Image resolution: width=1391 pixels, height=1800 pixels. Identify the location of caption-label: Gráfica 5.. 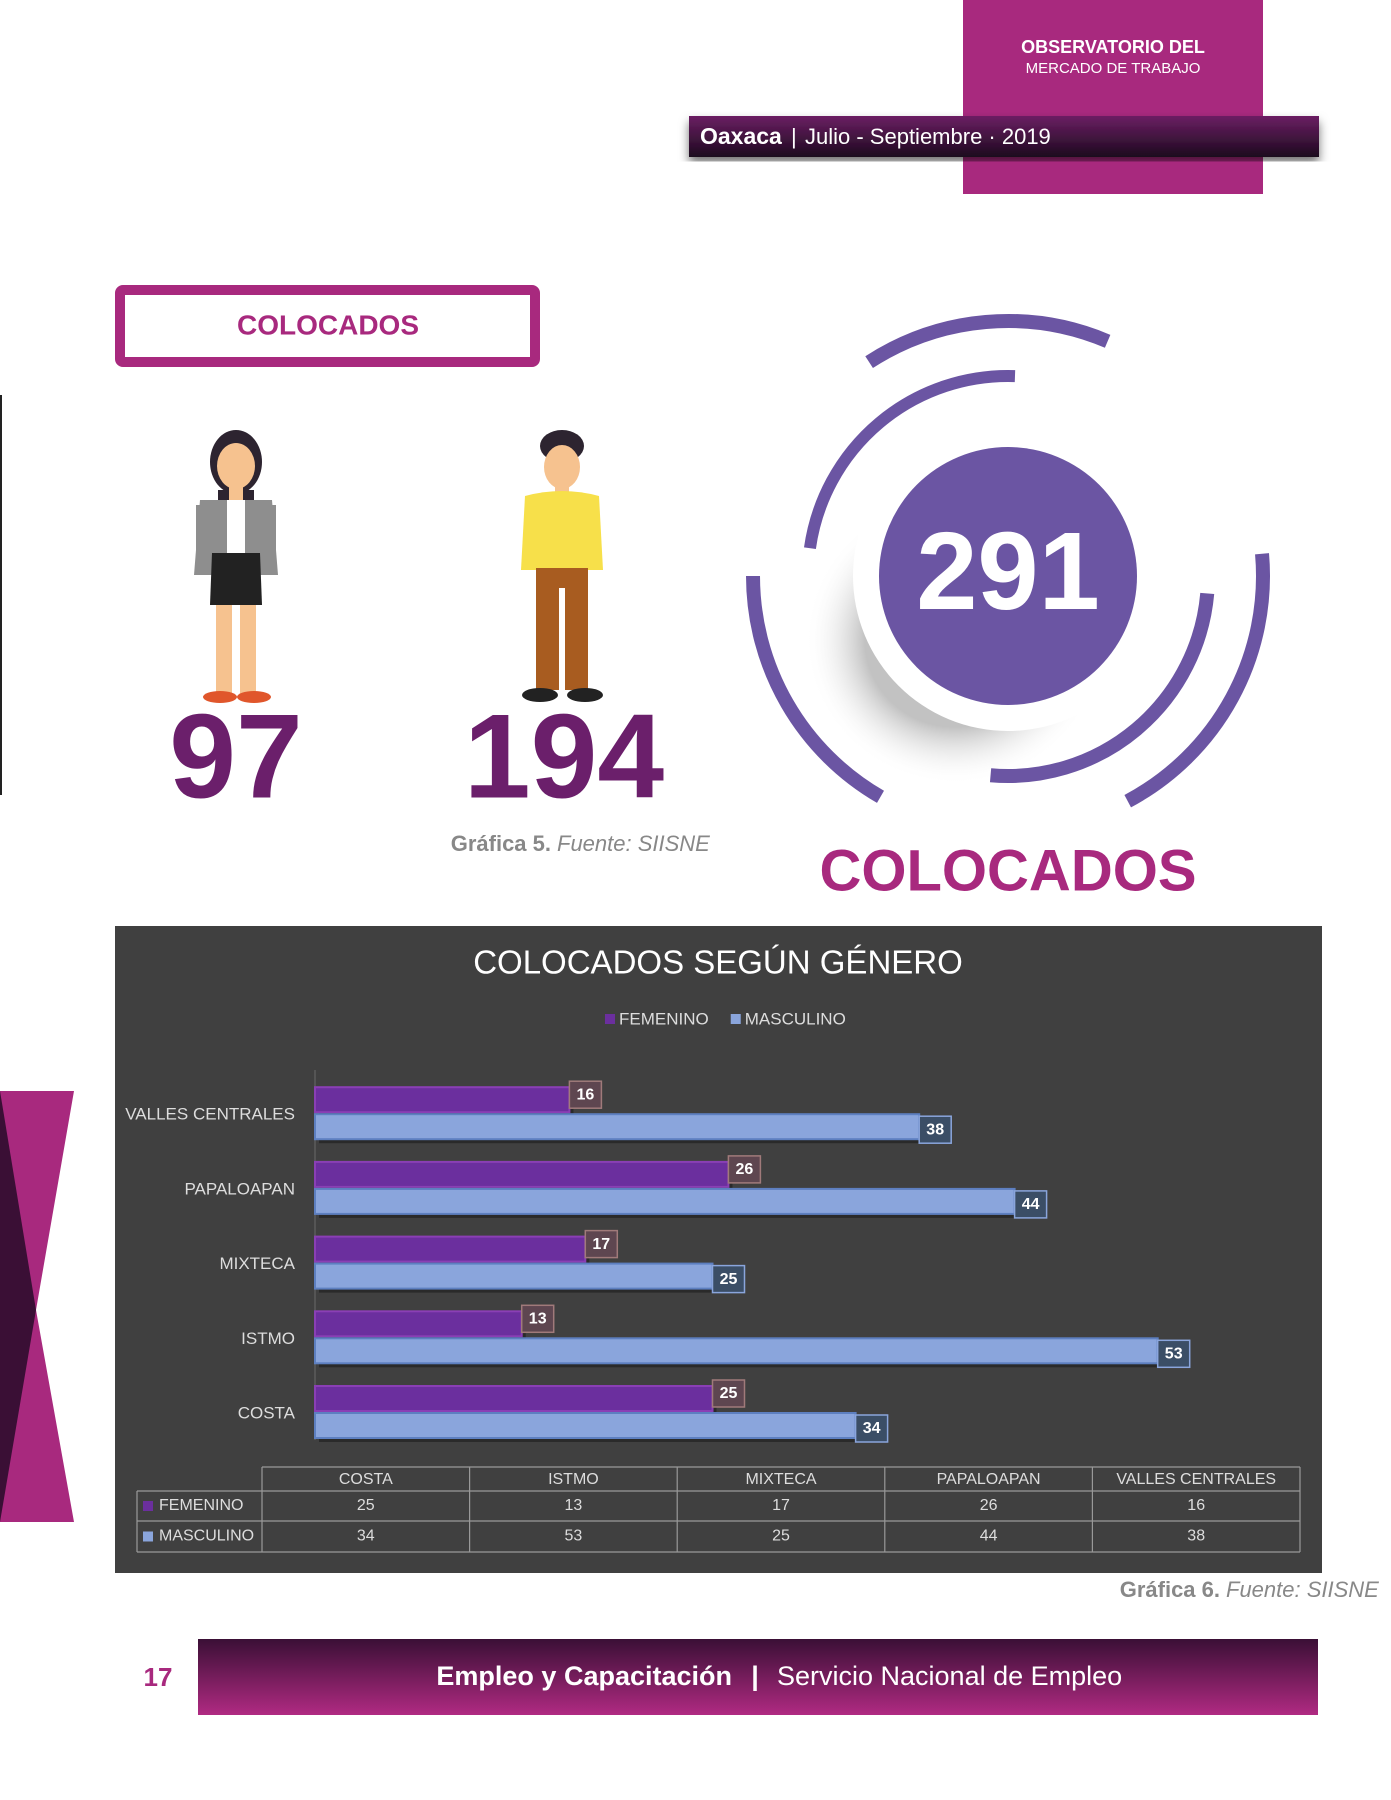
(501, 843).